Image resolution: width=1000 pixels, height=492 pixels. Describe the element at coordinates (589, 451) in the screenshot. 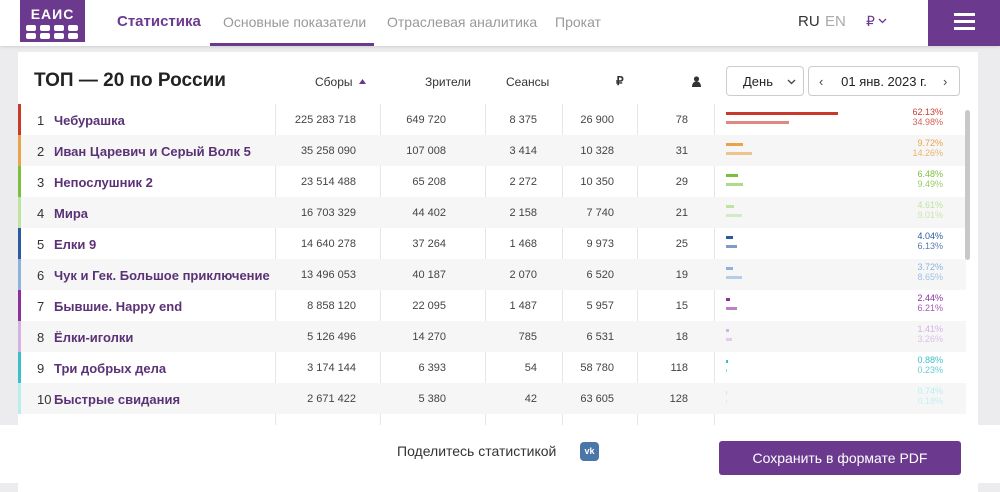

I see `vk-button: vk` at that location.